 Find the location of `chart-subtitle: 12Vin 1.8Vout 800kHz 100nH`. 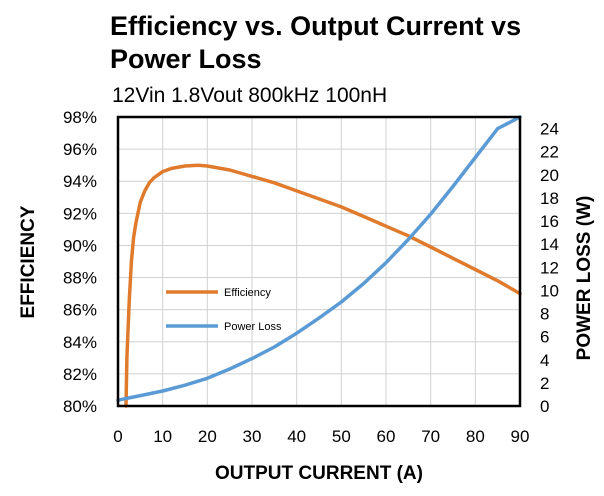

chart-subtitle: 12Vin 1.8Vout 800kHz 100nH is located at coordinates (250, 95).